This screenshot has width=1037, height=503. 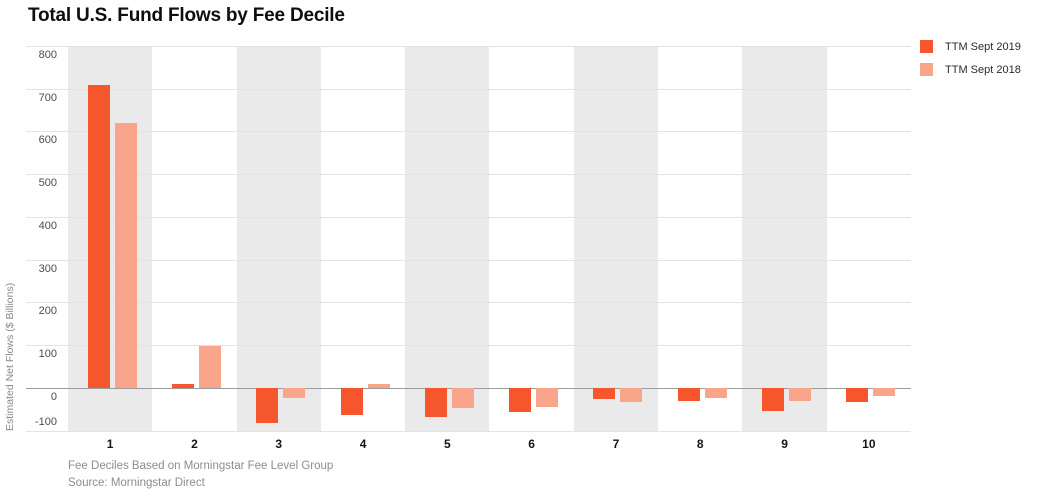 What do you see at coordinates (983, 69) in the screenshot?
I see `legend-label-1: TTM Sept 2018` at bounding box center [983, 69].